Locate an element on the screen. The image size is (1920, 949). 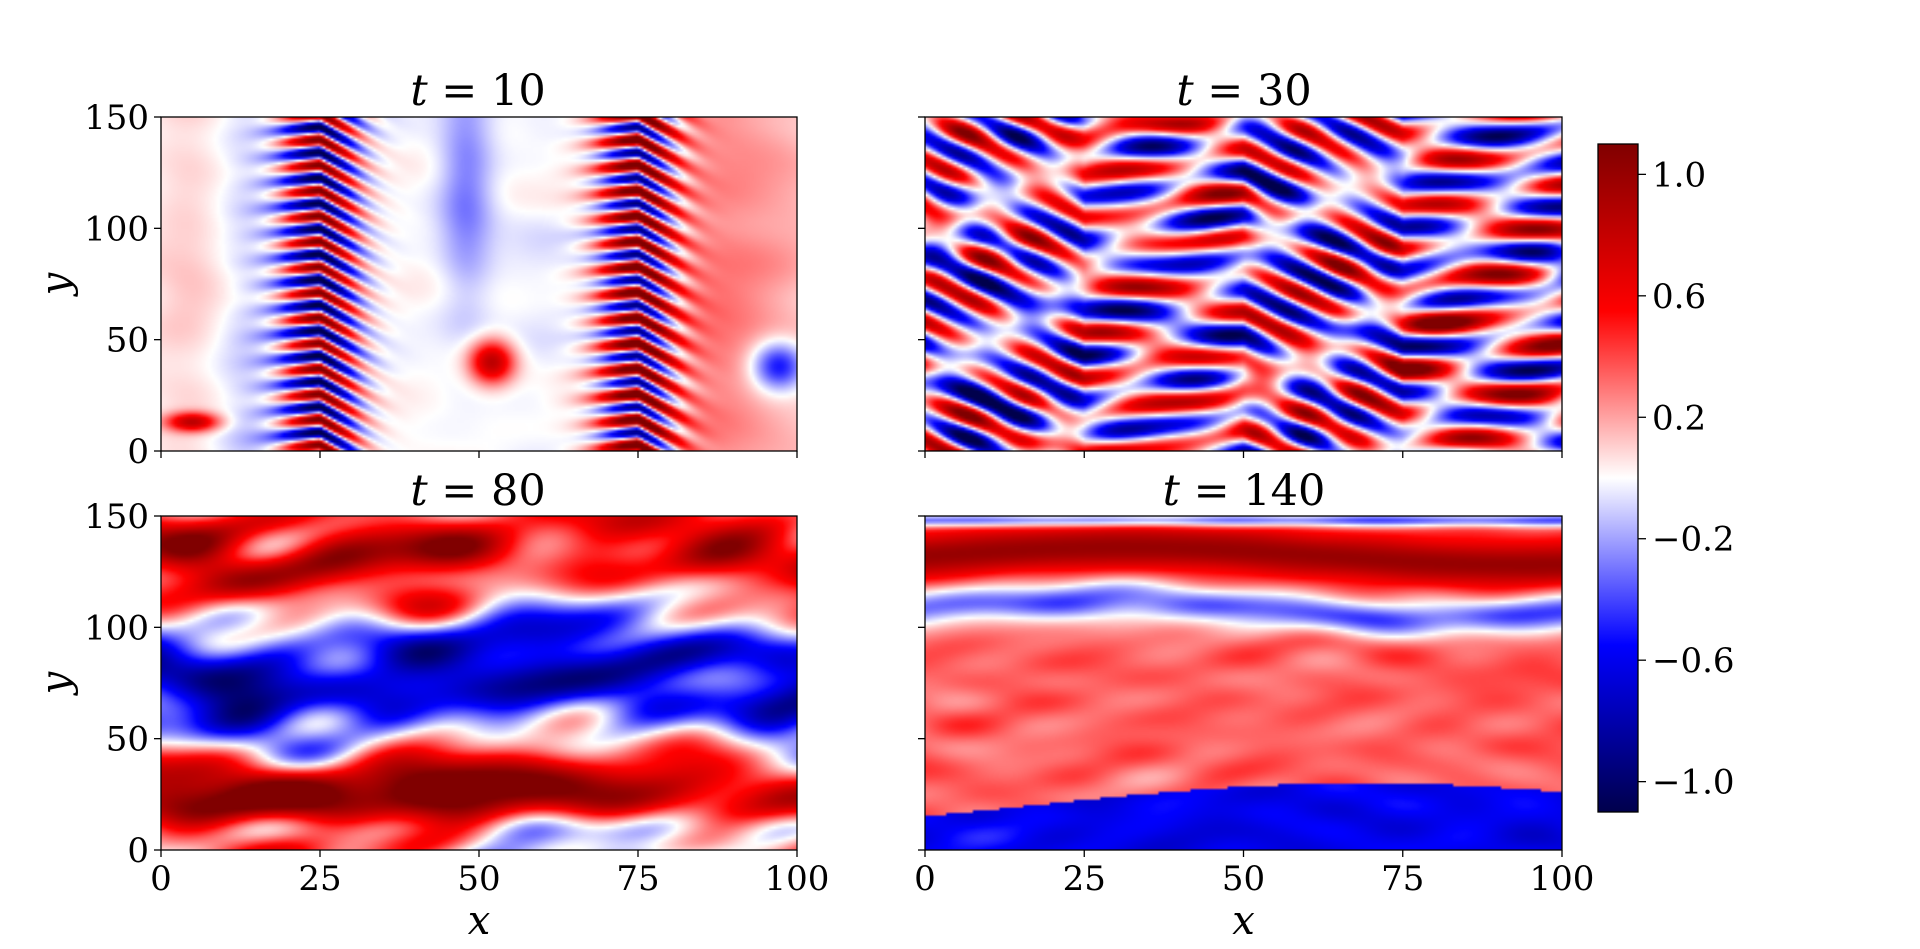
colorbar-tick-label: 1.0 is located at coordinates (1679, 175).